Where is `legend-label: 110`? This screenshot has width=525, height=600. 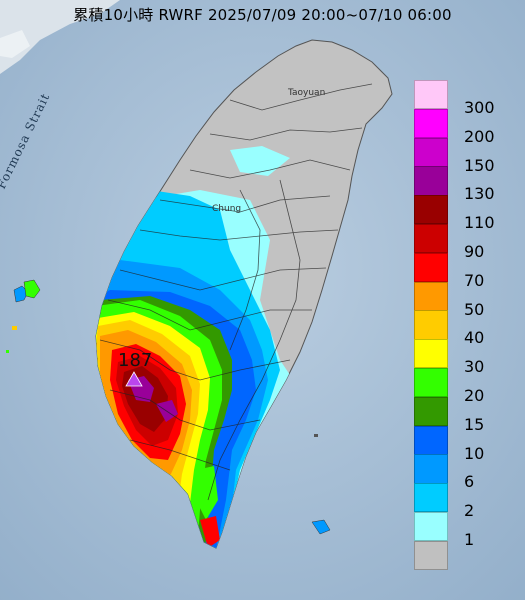
legend-label: 110 is located at coordinates (479, 223).